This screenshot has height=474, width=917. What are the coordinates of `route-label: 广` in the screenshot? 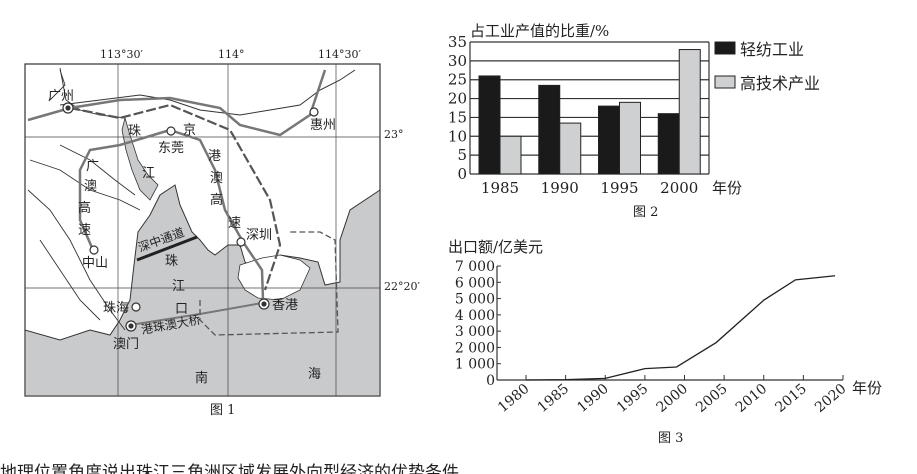 It's located at (92, 166).